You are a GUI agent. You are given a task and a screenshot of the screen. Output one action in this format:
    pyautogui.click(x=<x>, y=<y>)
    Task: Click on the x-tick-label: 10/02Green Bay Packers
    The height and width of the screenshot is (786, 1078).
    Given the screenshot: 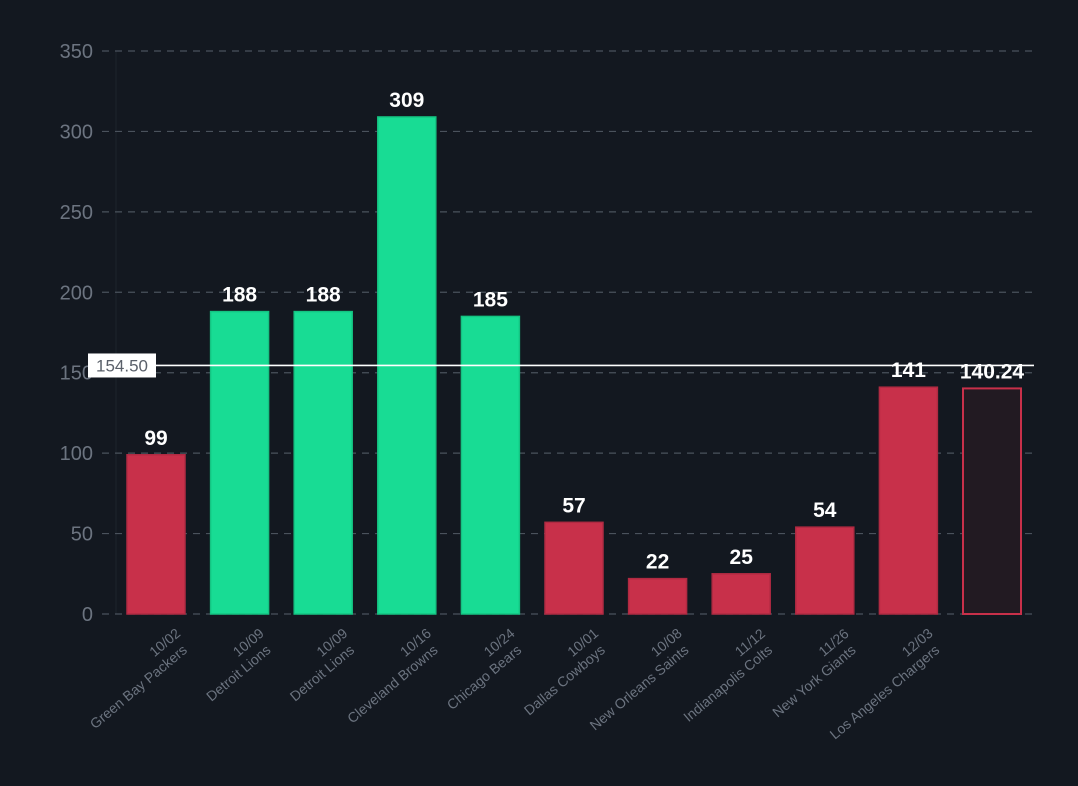 What is the action you would take?
    pyautogui.click(x=135, y=678)
    